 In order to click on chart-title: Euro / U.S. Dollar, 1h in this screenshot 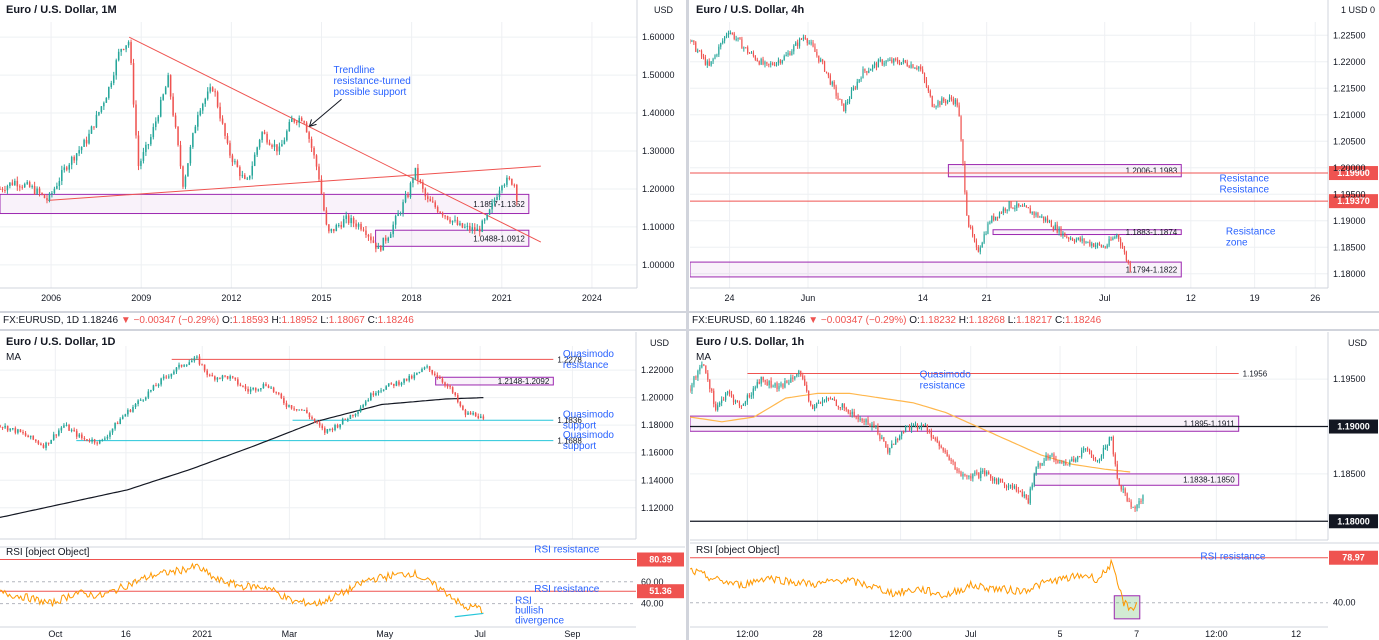, I will do `click(750, 342)`.